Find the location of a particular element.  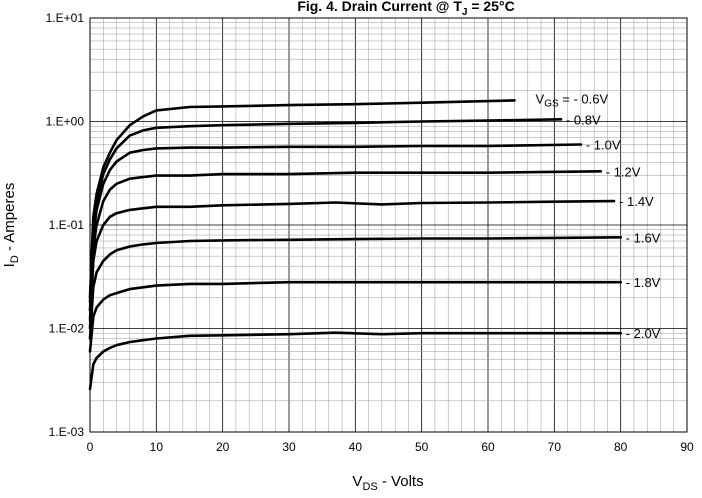

y-axis-label: ID - Amperes is located at coordinates (11, 225).